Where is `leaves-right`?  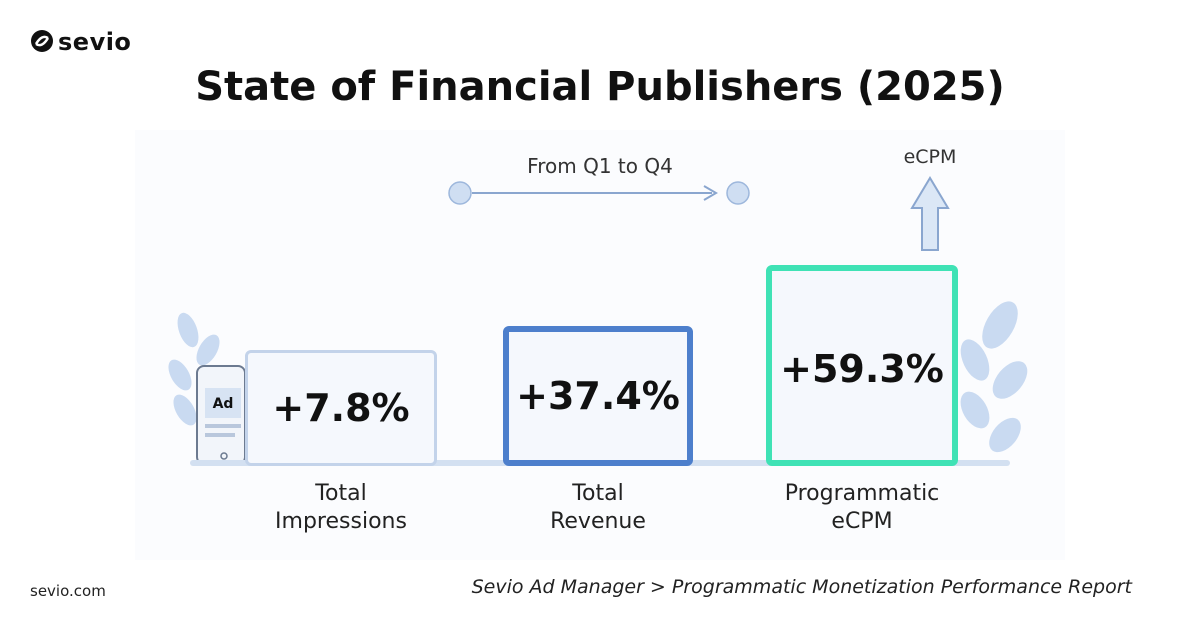
leaves-right is located at coordinates (994, 377).